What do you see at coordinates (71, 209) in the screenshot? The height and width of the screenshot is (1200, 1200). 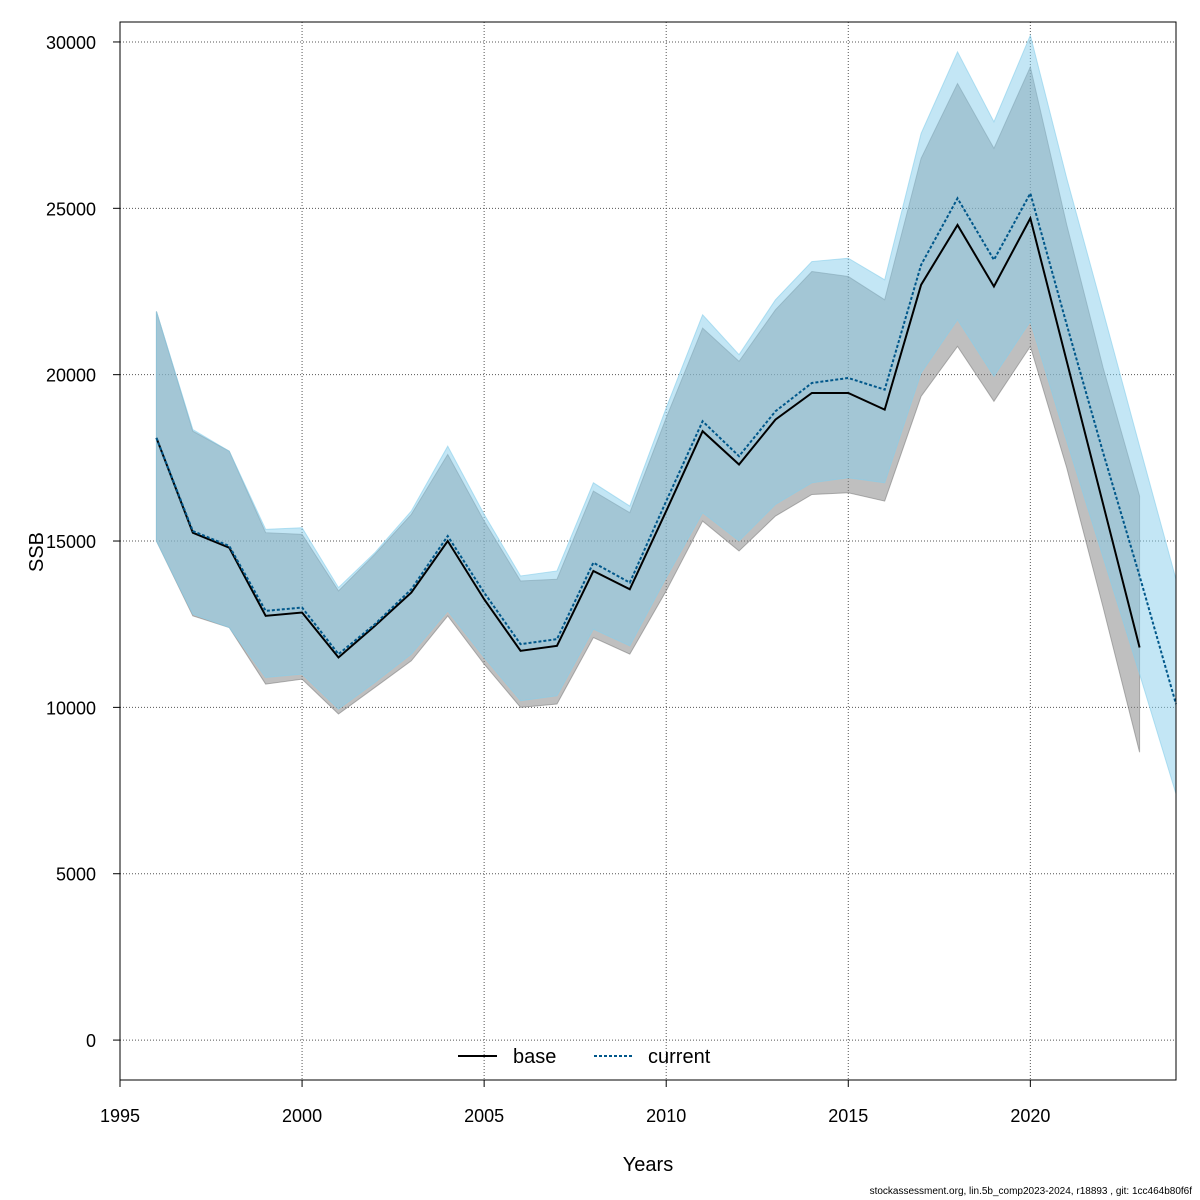 I see `y-tick-label-25000: 25000` at bounding box center [71, 209].